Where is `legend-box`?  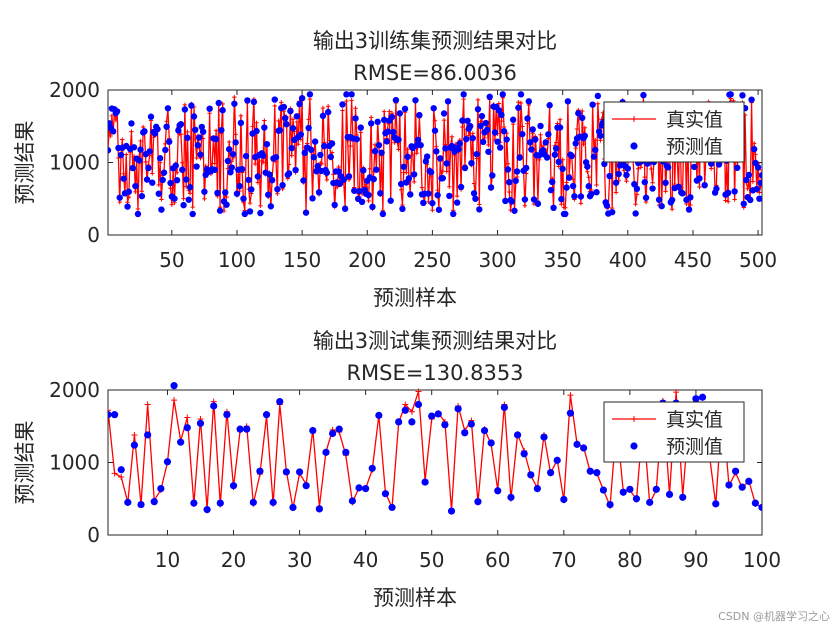 legend-box is located at coordinates (674, 132).